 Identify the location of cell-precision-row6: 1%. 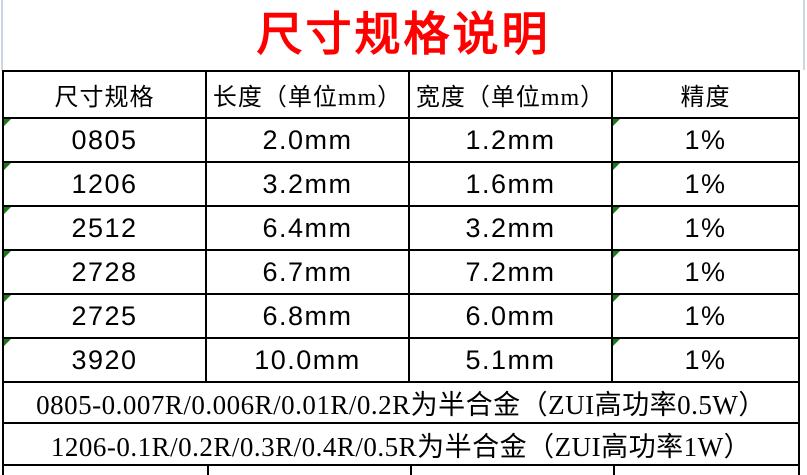
(705, 361).